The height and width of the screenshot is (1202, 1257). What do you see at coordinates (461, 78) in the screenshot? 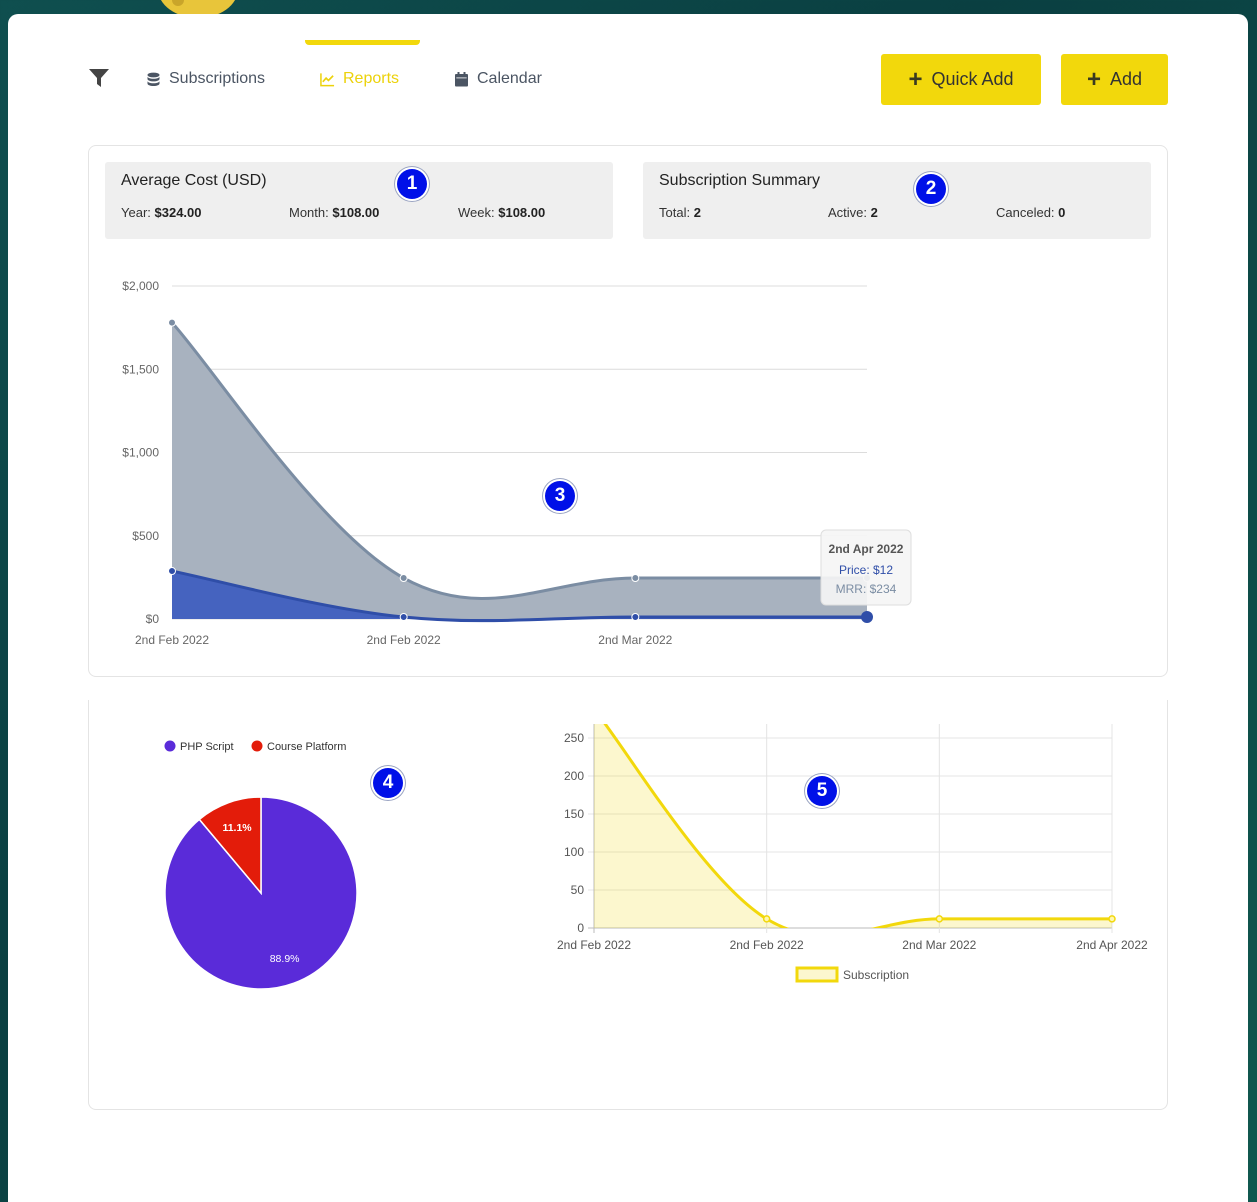
I see `calendar-icon` at bounding box center [461, 78].